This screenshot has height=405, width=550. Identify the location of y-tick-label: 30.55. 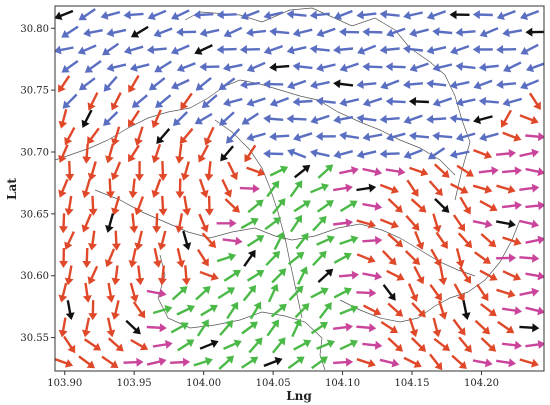
(34, 338).